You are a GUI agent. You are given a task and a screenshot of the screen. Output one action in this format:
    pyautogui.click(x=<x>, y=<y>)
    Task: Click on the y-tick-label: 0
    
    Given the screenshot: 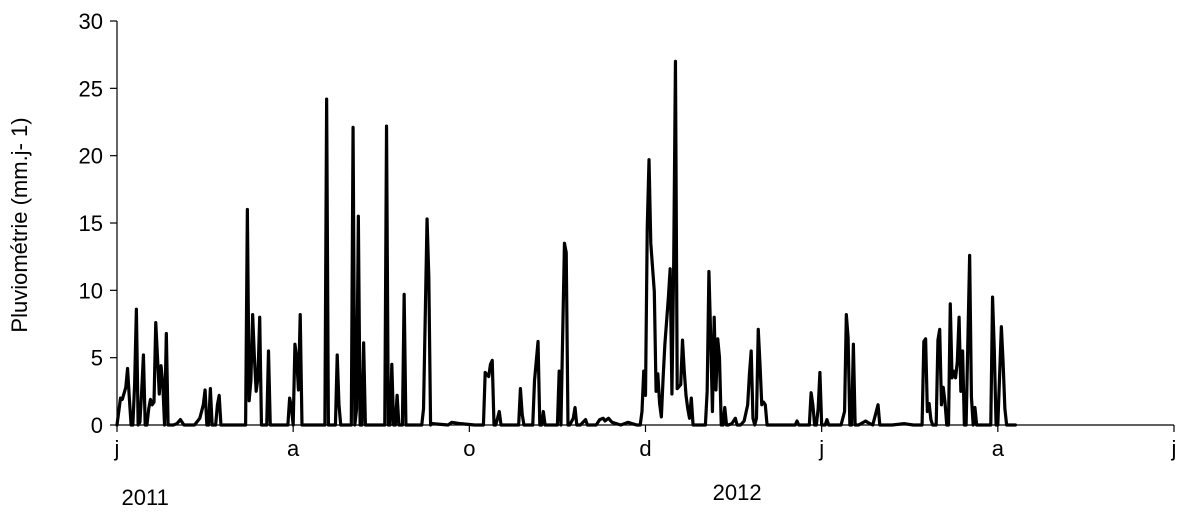 What is the action you would take?
    pyautogui.click(x=97, y=425)
    